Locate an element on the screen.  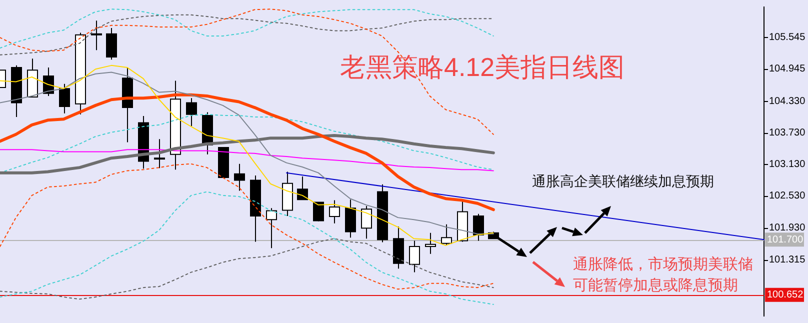
annotation: 通胀降低，市场预期美联储可能暂停加息或降息预期 is located at coordinates (663, 275).